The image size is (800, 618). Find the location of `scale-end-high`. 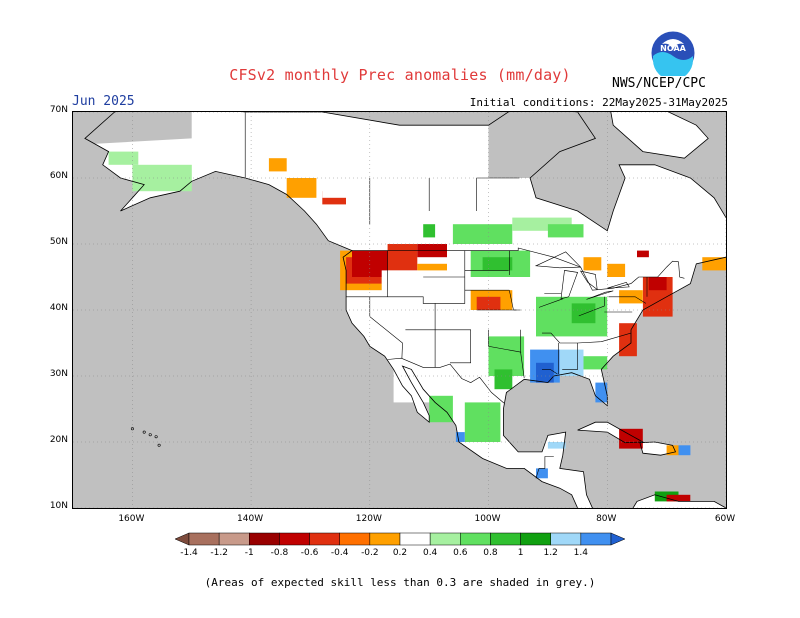

scale-end-high is located at coordinates (618, 539).